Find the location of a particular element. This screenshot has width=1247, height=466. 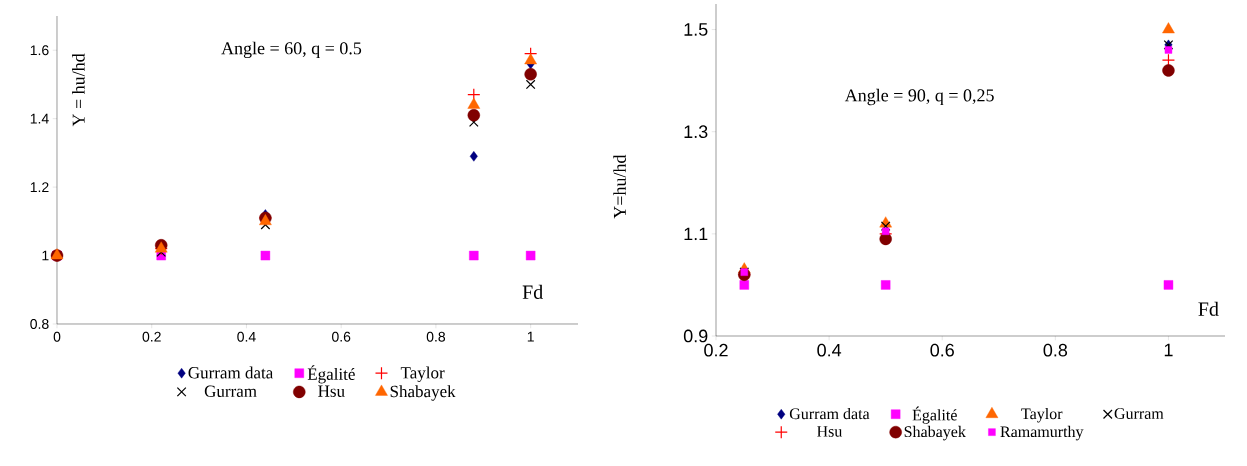

annotation: Angle = 60, q = 0.5 is located at coordinates (291, 50).